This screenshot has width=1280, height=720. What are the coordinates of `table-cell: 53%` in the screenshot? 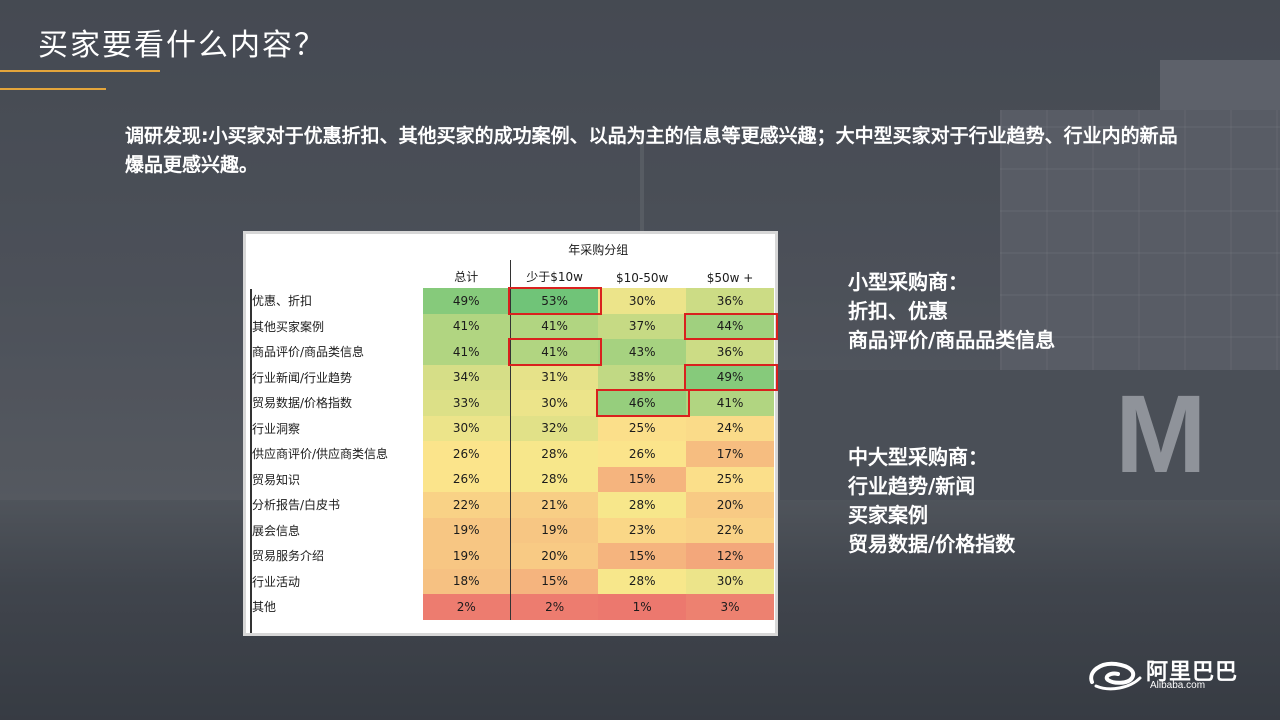 It's located at (554, 301).